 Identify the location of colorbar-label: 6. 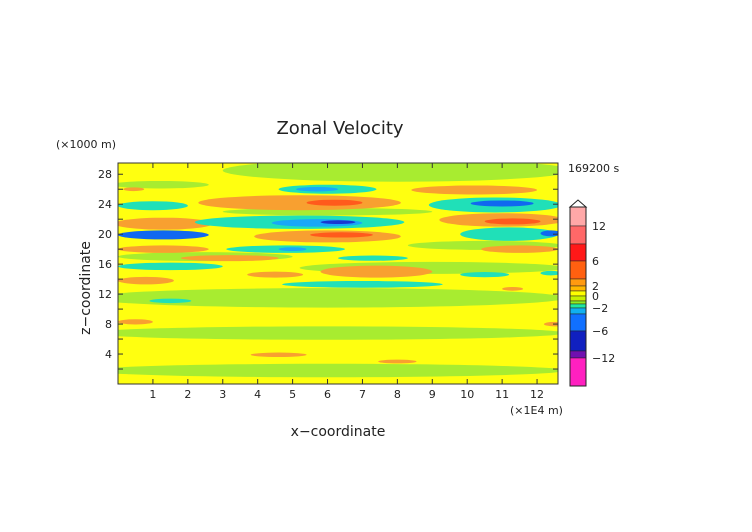
(595, 261).